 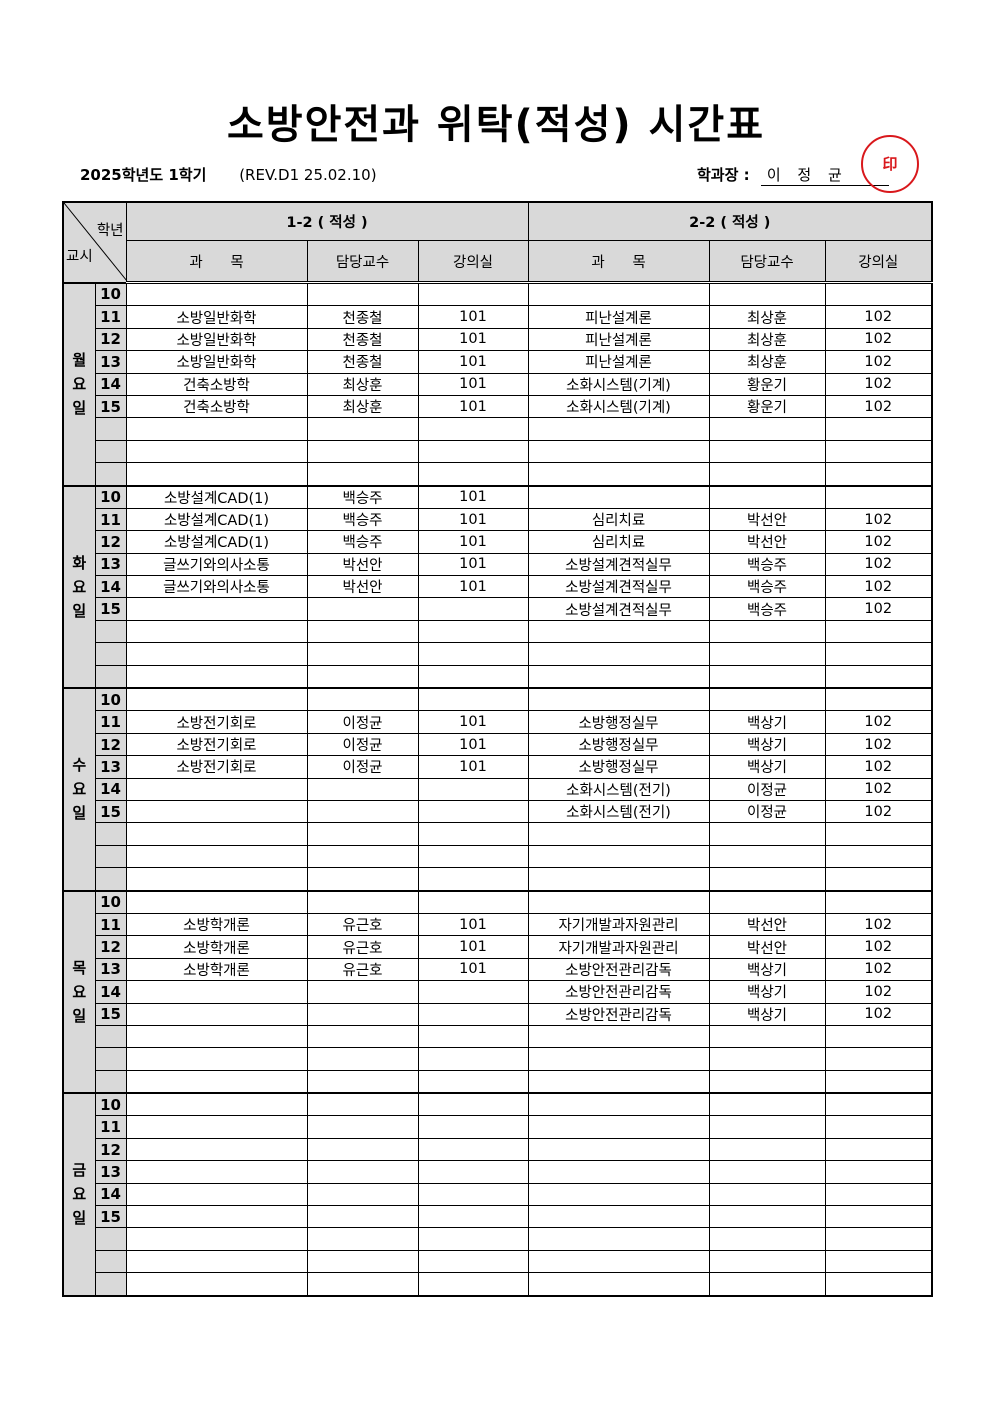 What do you see at coordinates (362, 496) in the screenshot?
I see `professor-1-2-cell: 백승주` at bounding box center [362, 496].